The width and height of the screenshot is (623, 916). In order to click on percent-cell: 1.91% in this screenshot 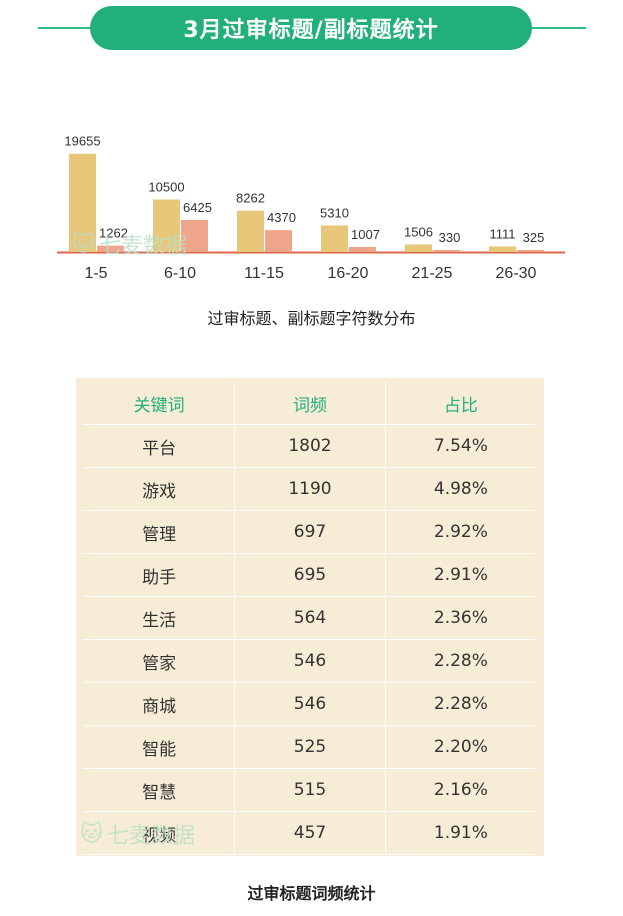, I will do `click(460, 833)`.